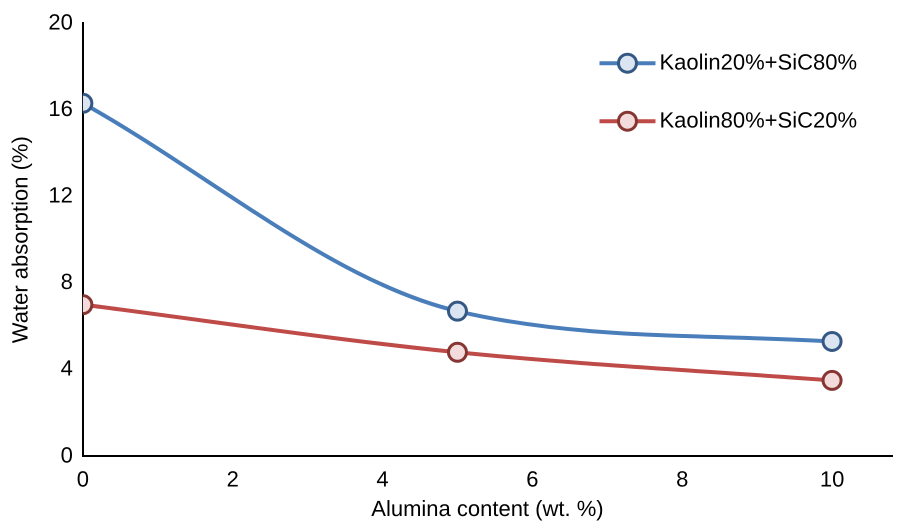  Describe the element at coordinates (487, 508) in the screenshot. I see `x-axis-title: Alumina content (wt. %)` at that location.